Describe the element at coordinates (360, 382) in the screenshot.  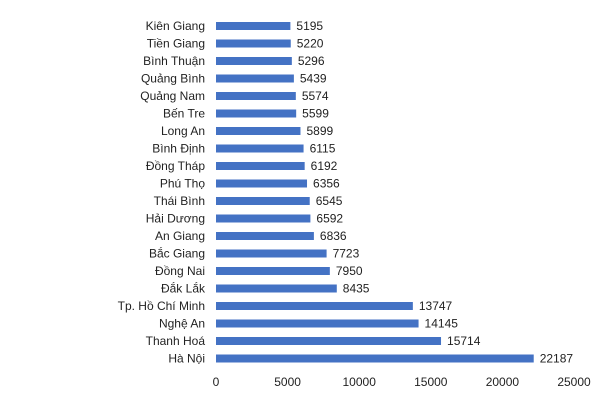
I see `x-tick-label: 10000` at that location.